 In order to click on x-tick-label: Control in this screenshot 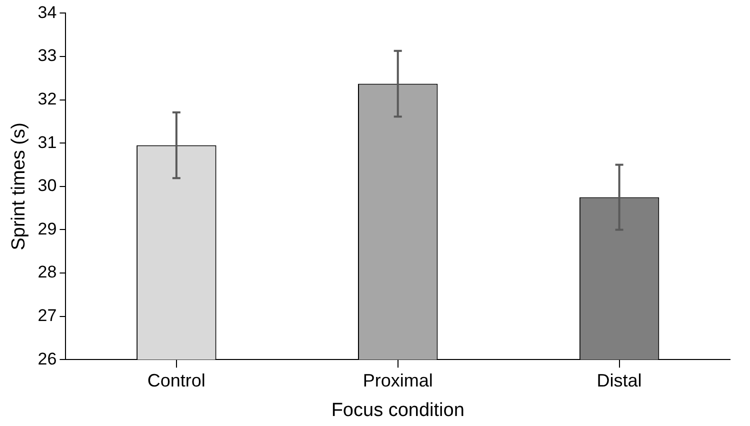, I will do `click(176, 380)`.